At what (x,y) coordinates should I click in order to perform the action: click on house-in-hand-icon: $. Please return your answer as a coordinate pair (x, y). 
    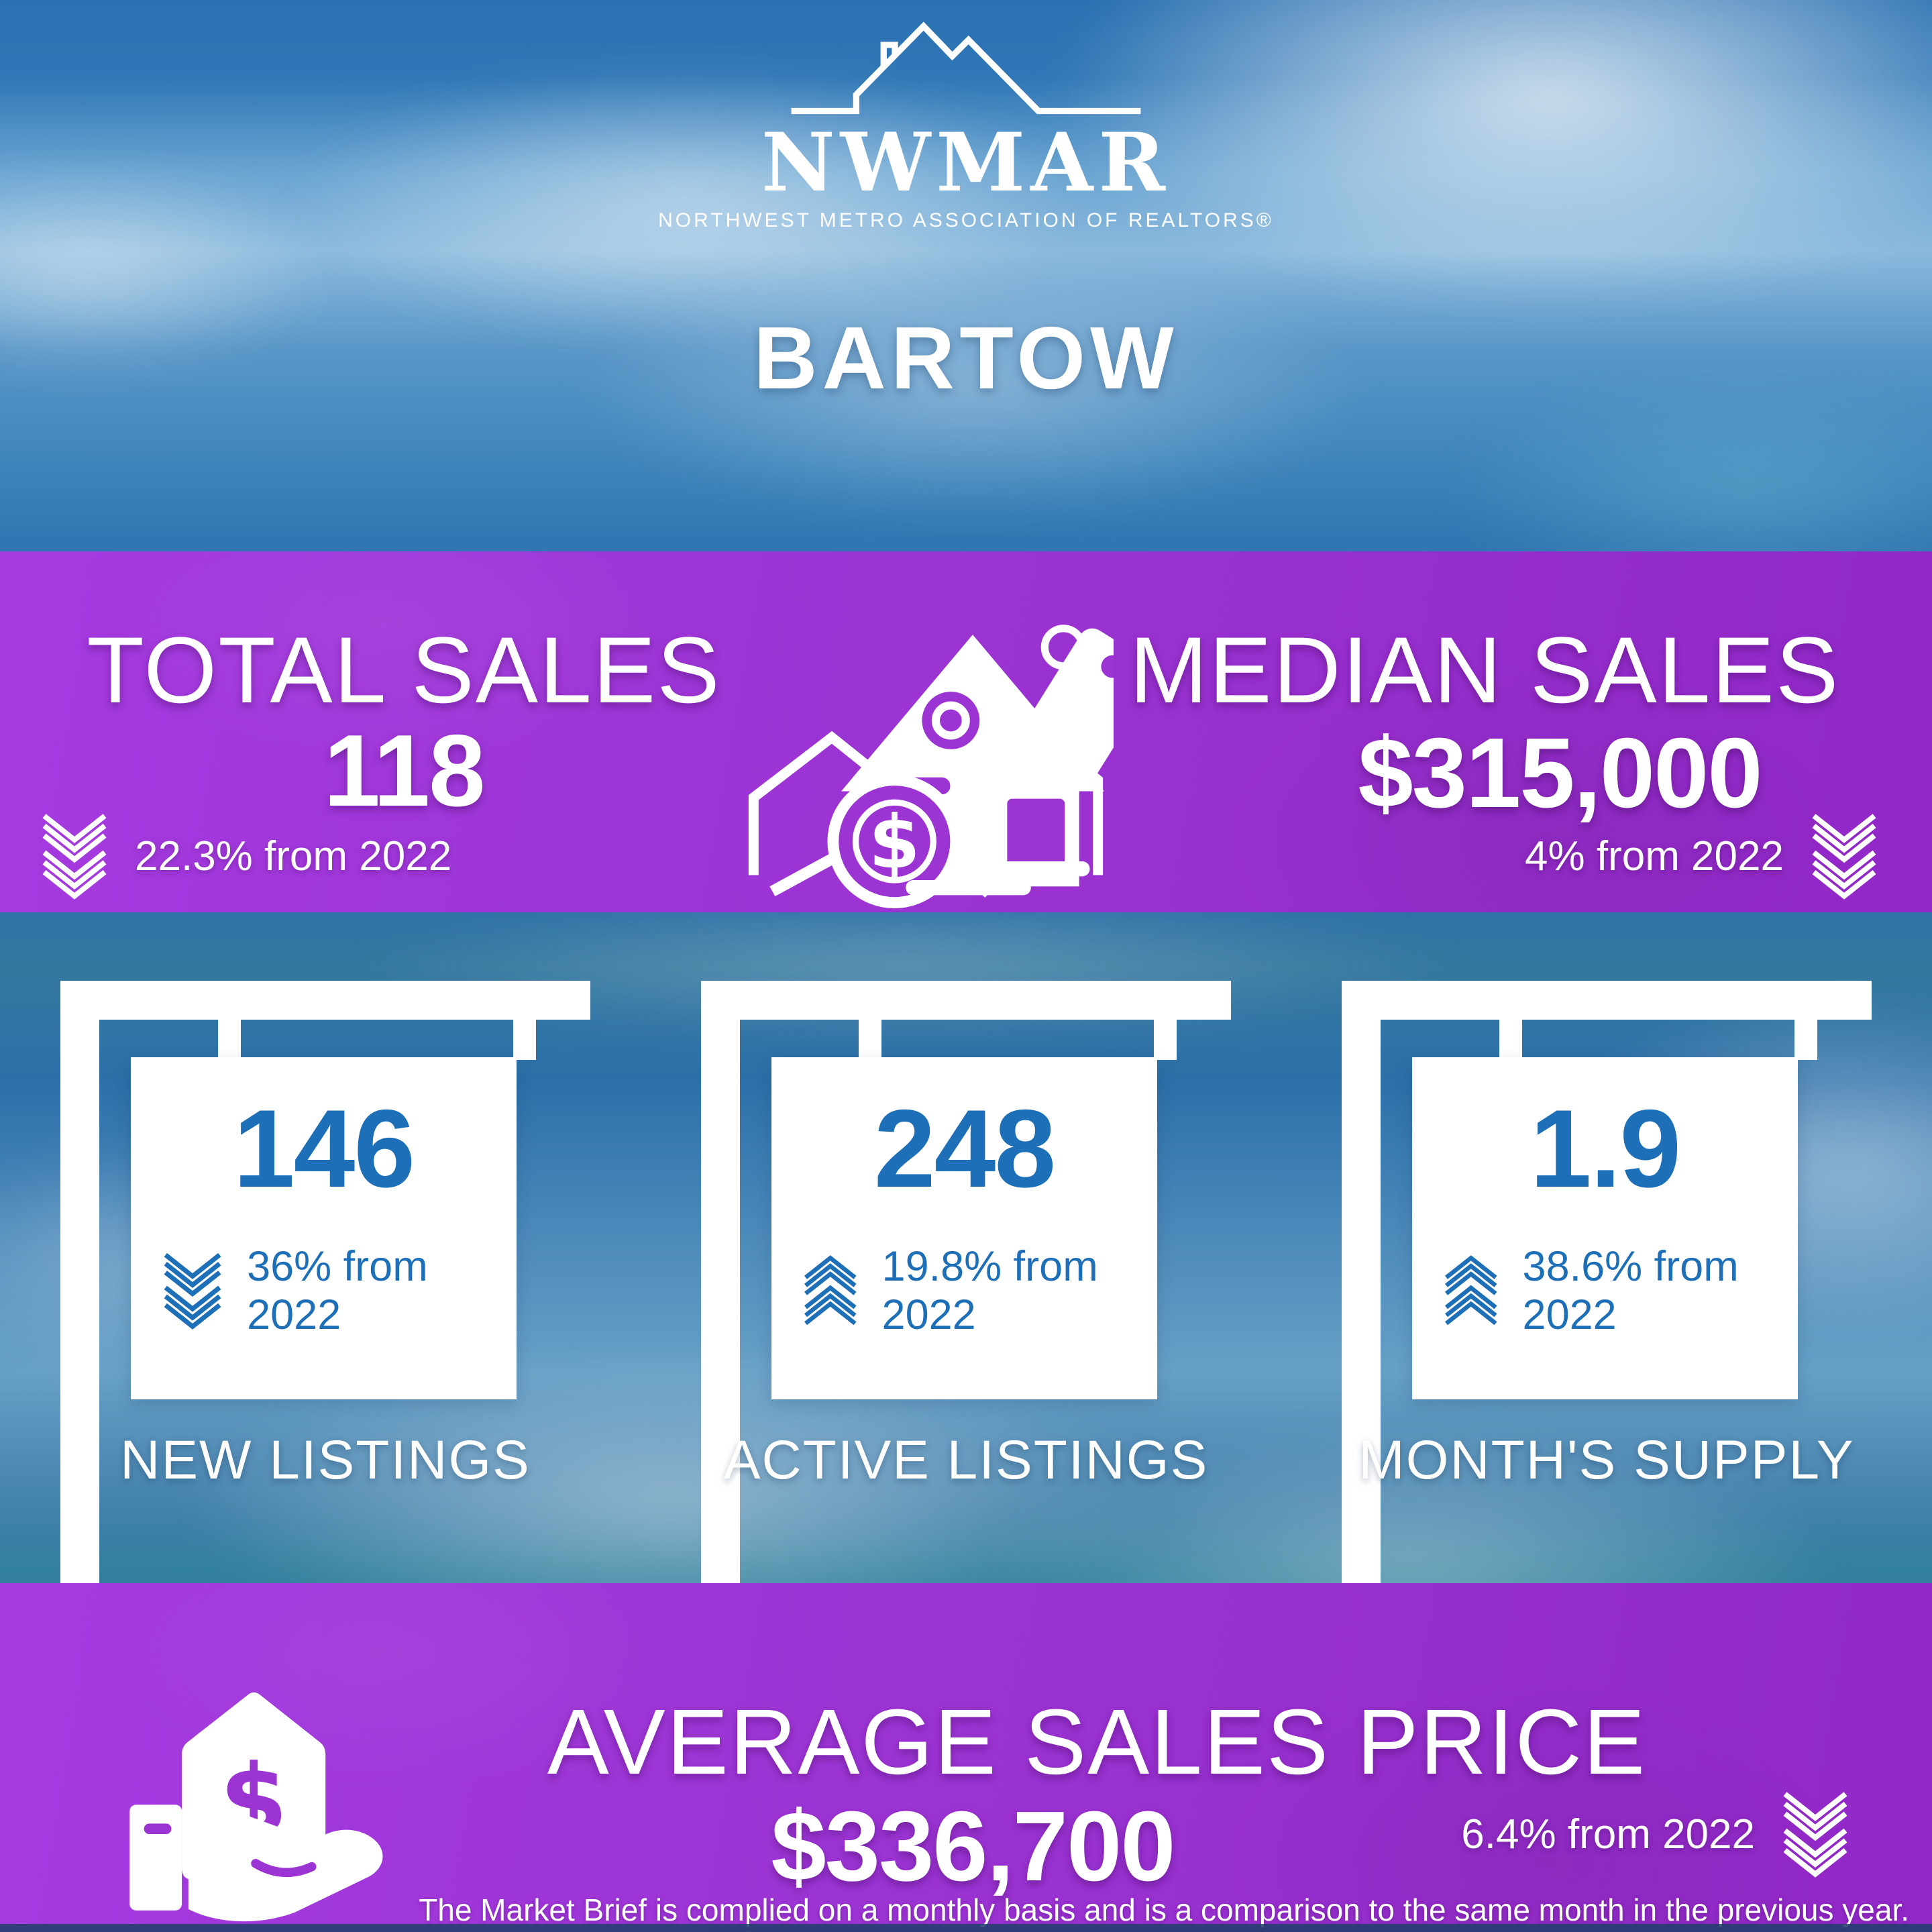
    Looking at the image, I should click on (256, 1807).